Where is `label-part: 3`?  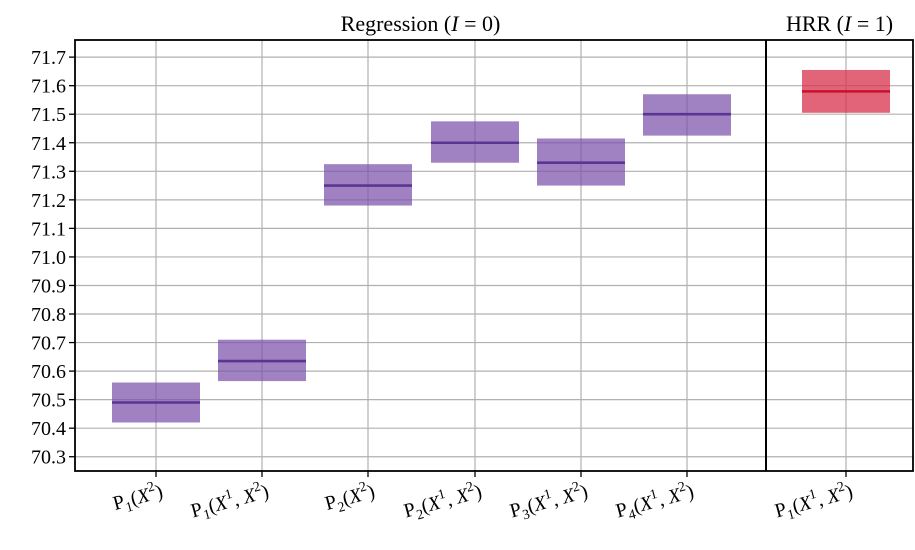 label-part: 3 is located at coordinates (526, 515).